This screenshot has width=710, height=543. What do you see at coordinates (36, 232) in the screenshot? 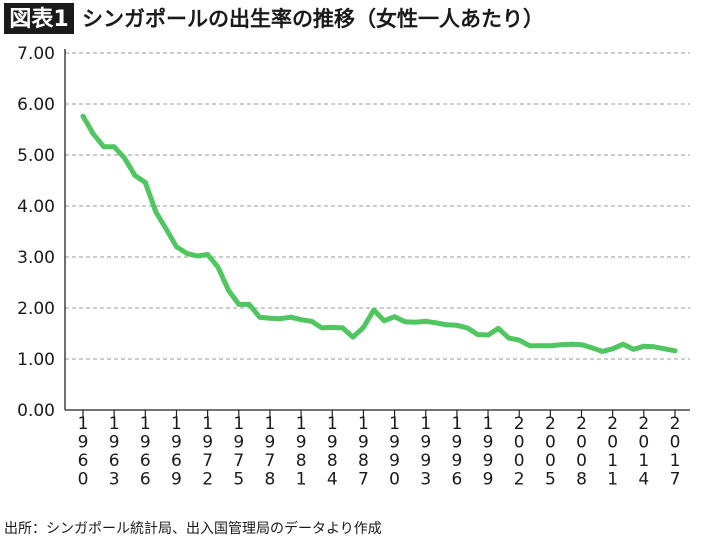
I see `y-axis-labels: 0.00 1.00 2.00 3.00 4.00 5.00 6.00 7.00` at bounding box center [36, 232].